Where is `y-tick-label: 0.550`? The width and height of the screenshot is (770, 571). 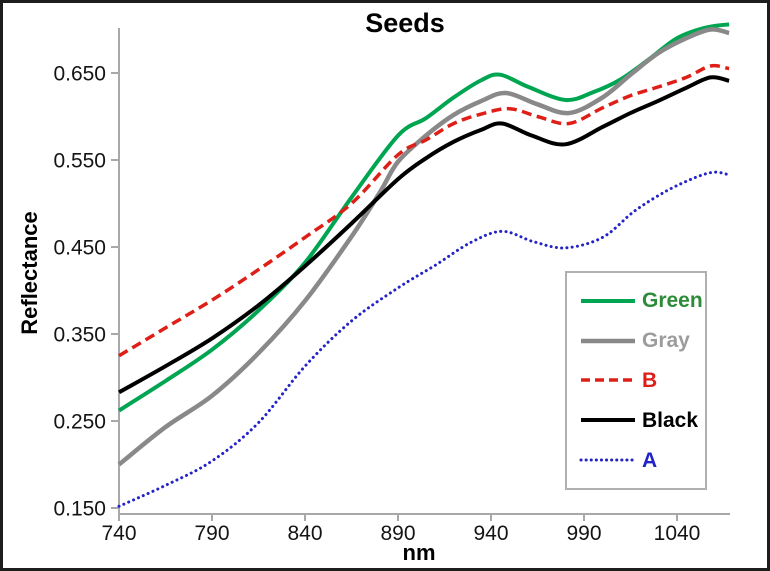 y-tick-label: 0.550 is located at coordinates (79, 161).